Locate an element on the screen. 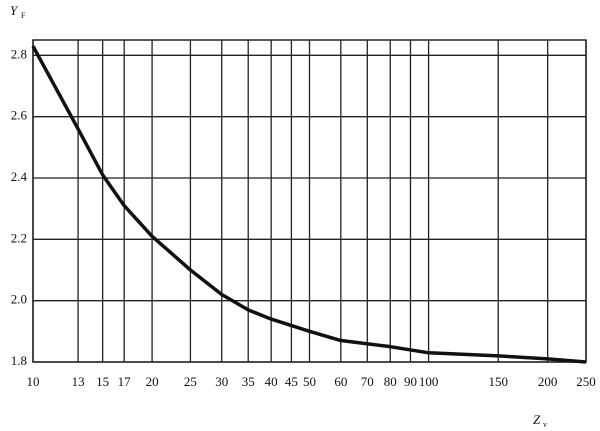  x-tick-label: 35 is located at coordinates (248, 381).